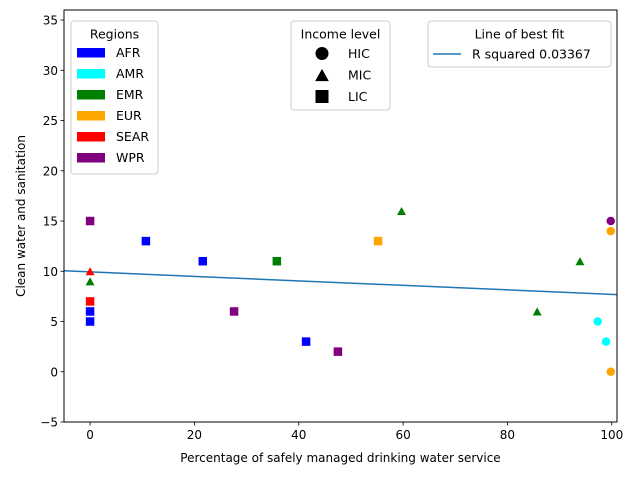 The image size is (640, 480). I want to click on legend-title: Line of best fit, so click(520, 34).